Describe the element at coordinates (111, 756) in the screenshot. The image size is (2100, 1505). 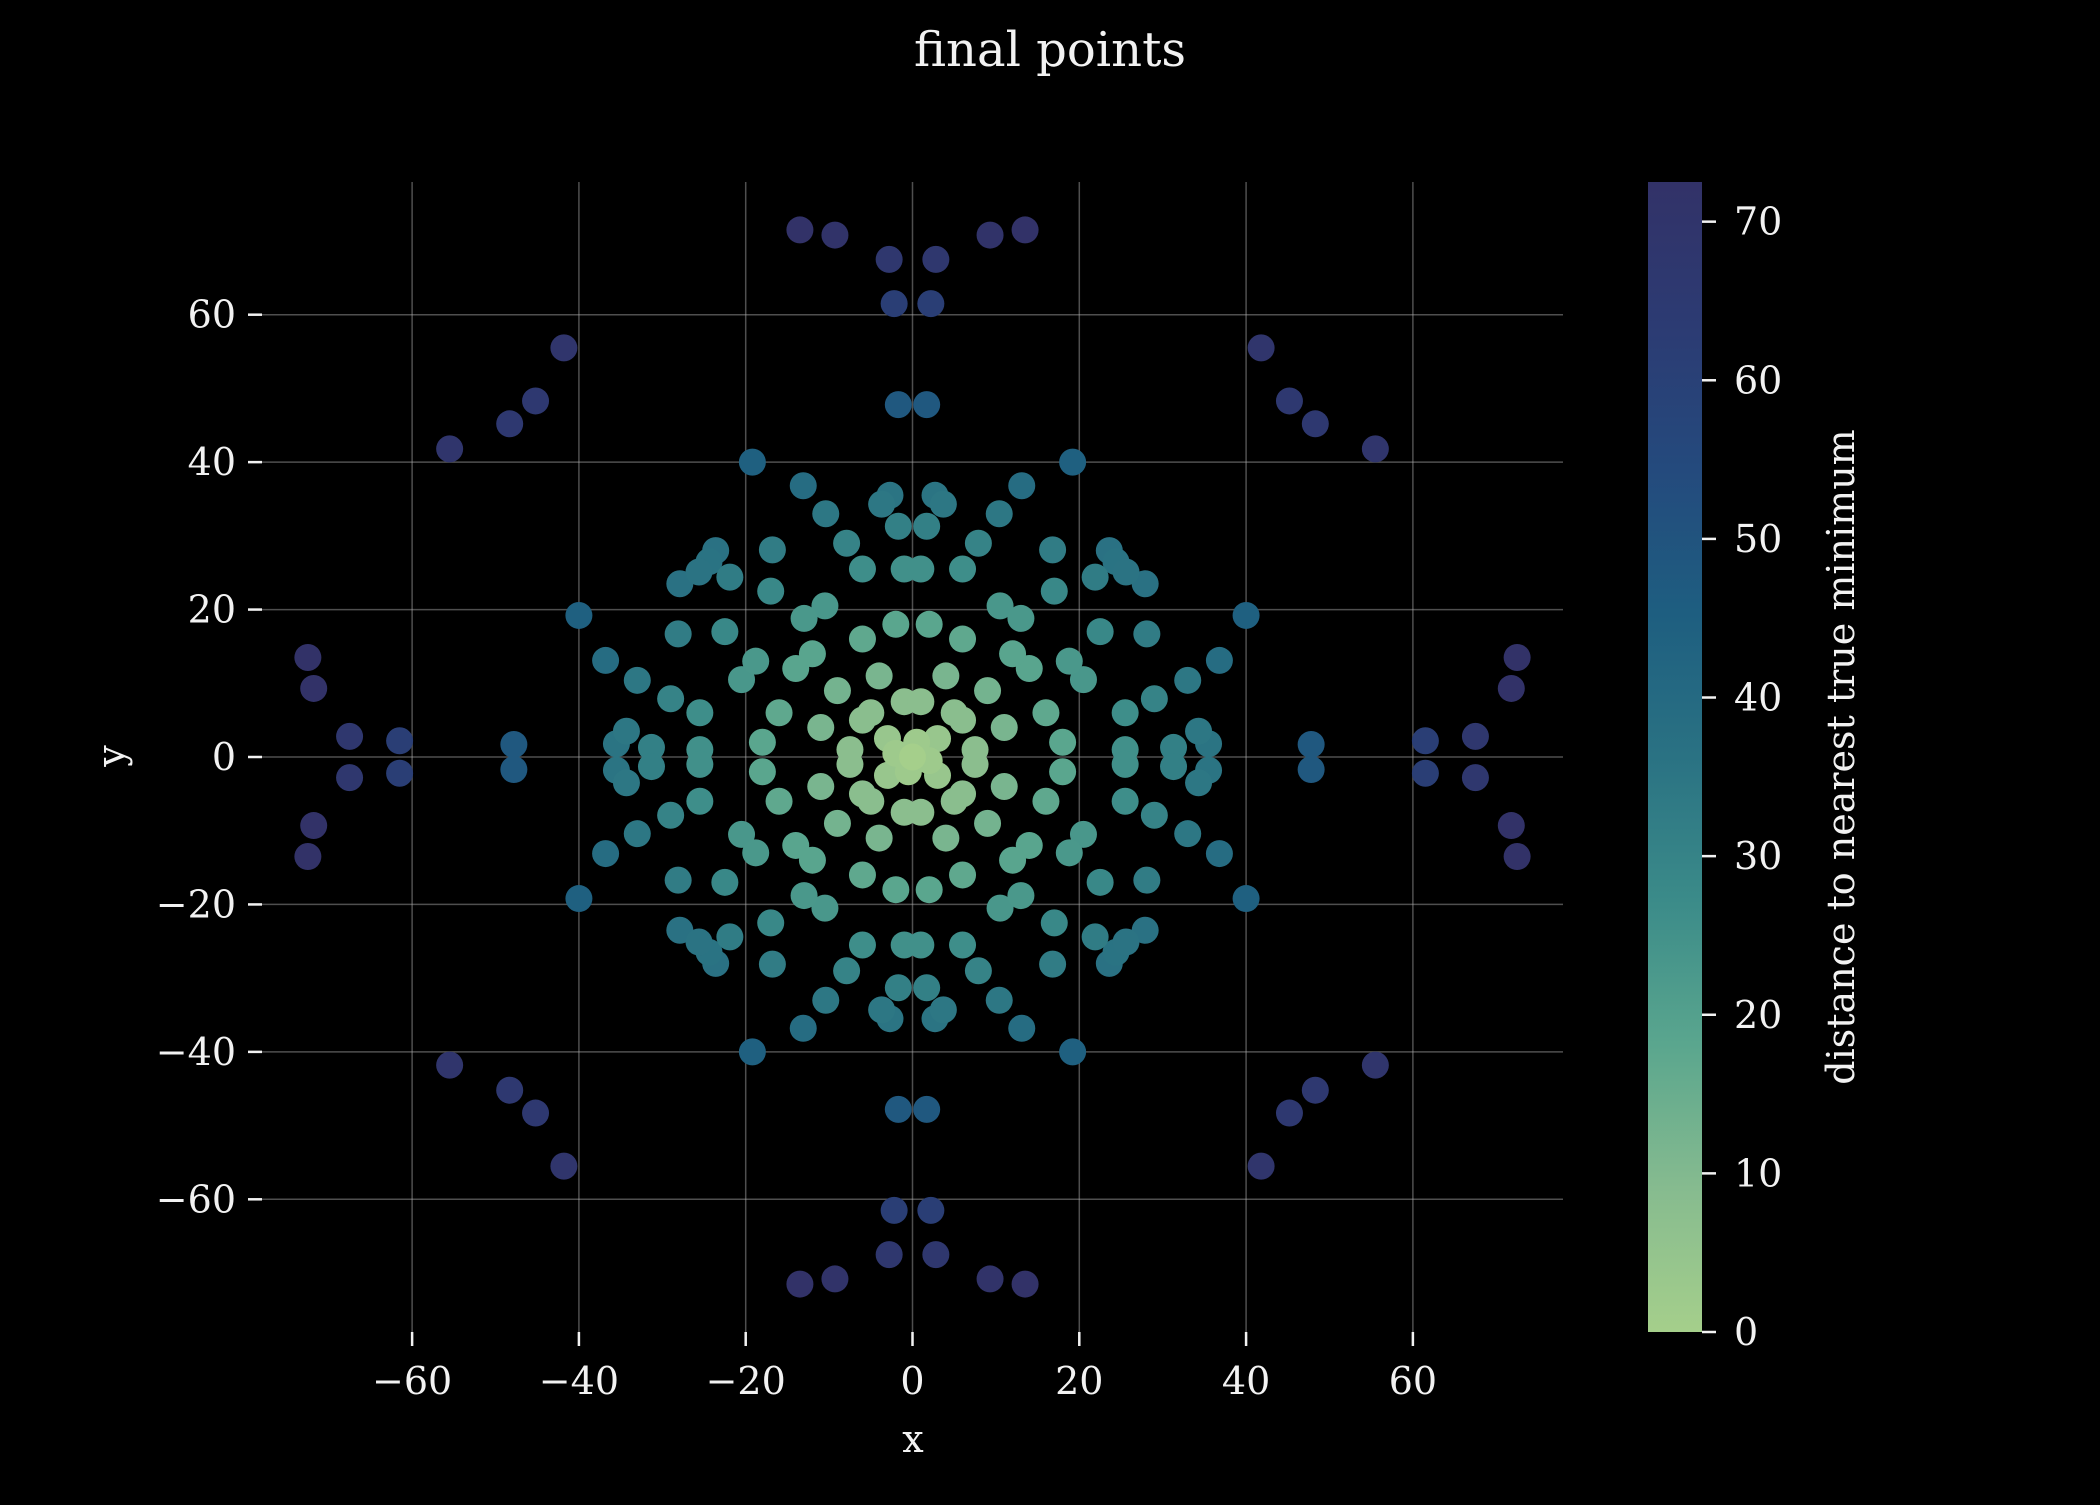
I see `y-axis-label: y` at that location.